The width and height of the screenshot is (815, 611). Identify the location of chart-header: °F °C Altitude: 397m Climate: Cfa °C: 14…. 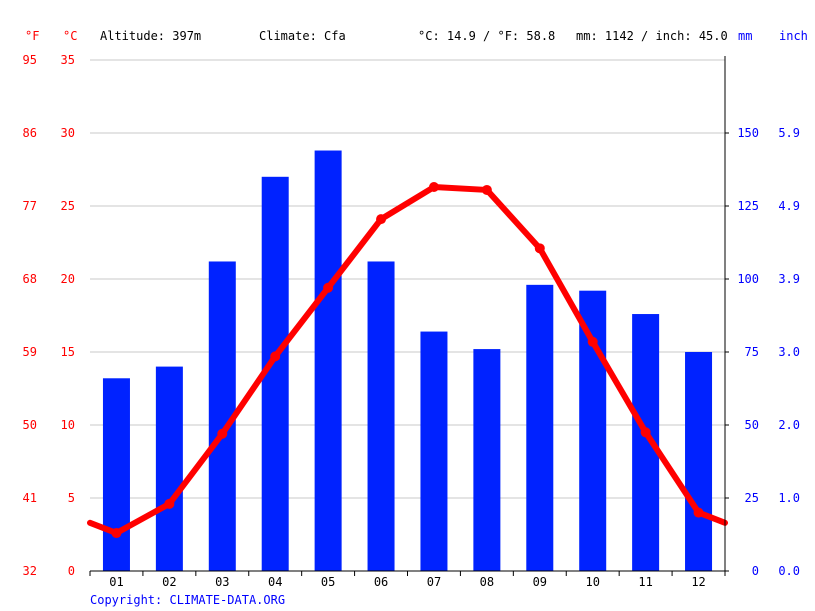
(416, 36).